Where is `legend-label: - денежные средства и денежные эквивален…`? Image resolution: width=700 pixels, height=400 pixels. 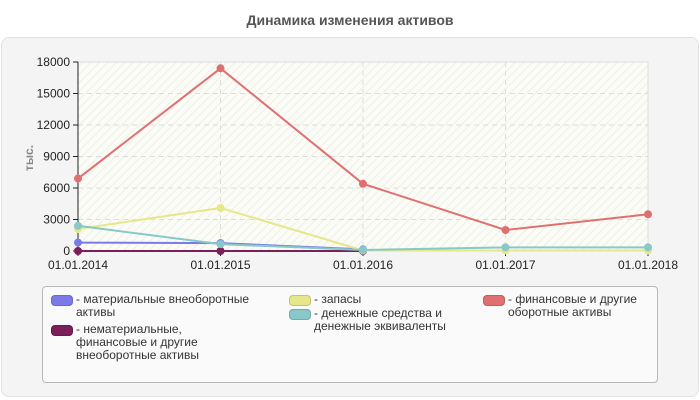 legend-label: - денежные средства и денежные эквивален… is located at coordinates (380, 319).